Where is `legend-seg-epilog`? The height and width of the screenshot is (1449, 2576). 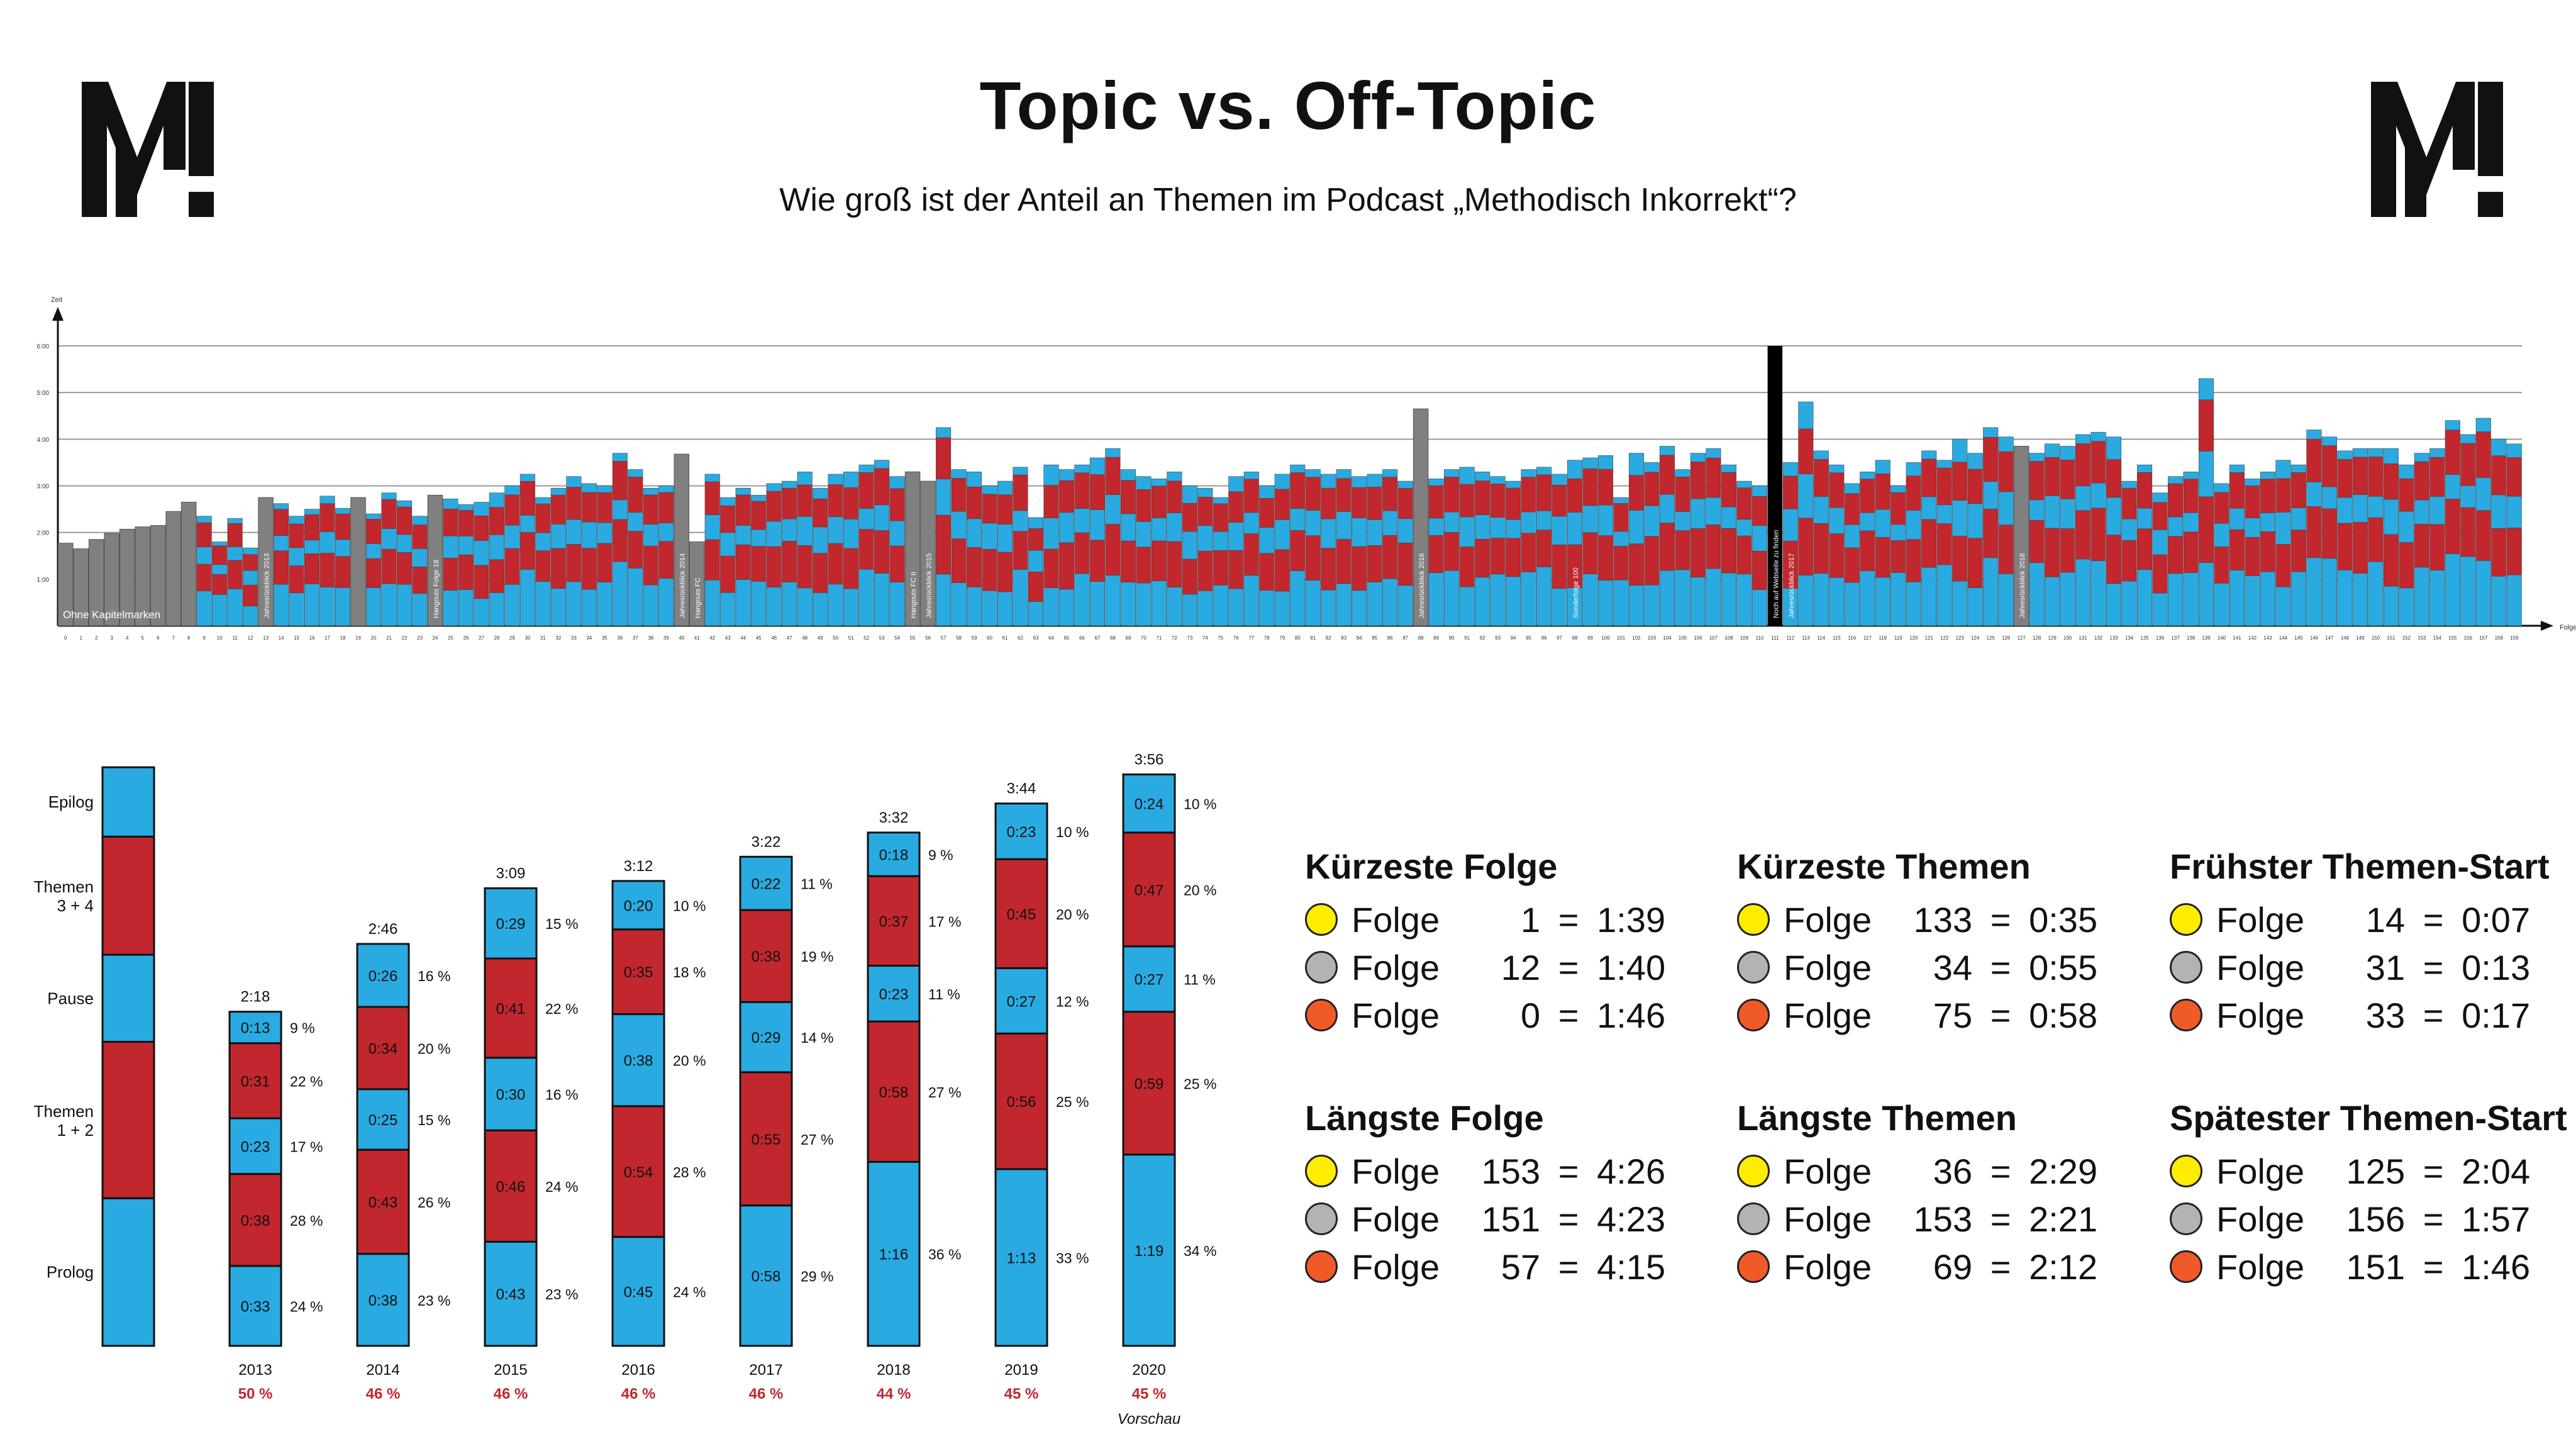
legend-seg-epilog is located at coordinates (128, 802).